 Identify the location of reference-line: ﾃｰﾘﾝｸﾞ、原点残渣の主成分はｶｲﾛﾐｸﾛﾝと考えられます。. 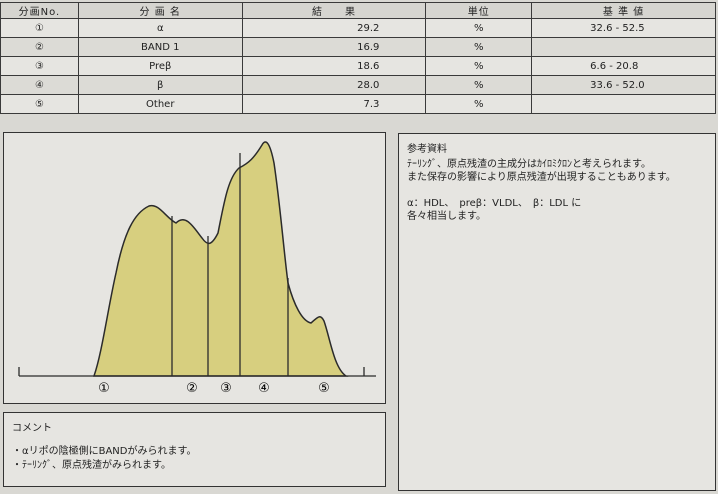
(529, 164).